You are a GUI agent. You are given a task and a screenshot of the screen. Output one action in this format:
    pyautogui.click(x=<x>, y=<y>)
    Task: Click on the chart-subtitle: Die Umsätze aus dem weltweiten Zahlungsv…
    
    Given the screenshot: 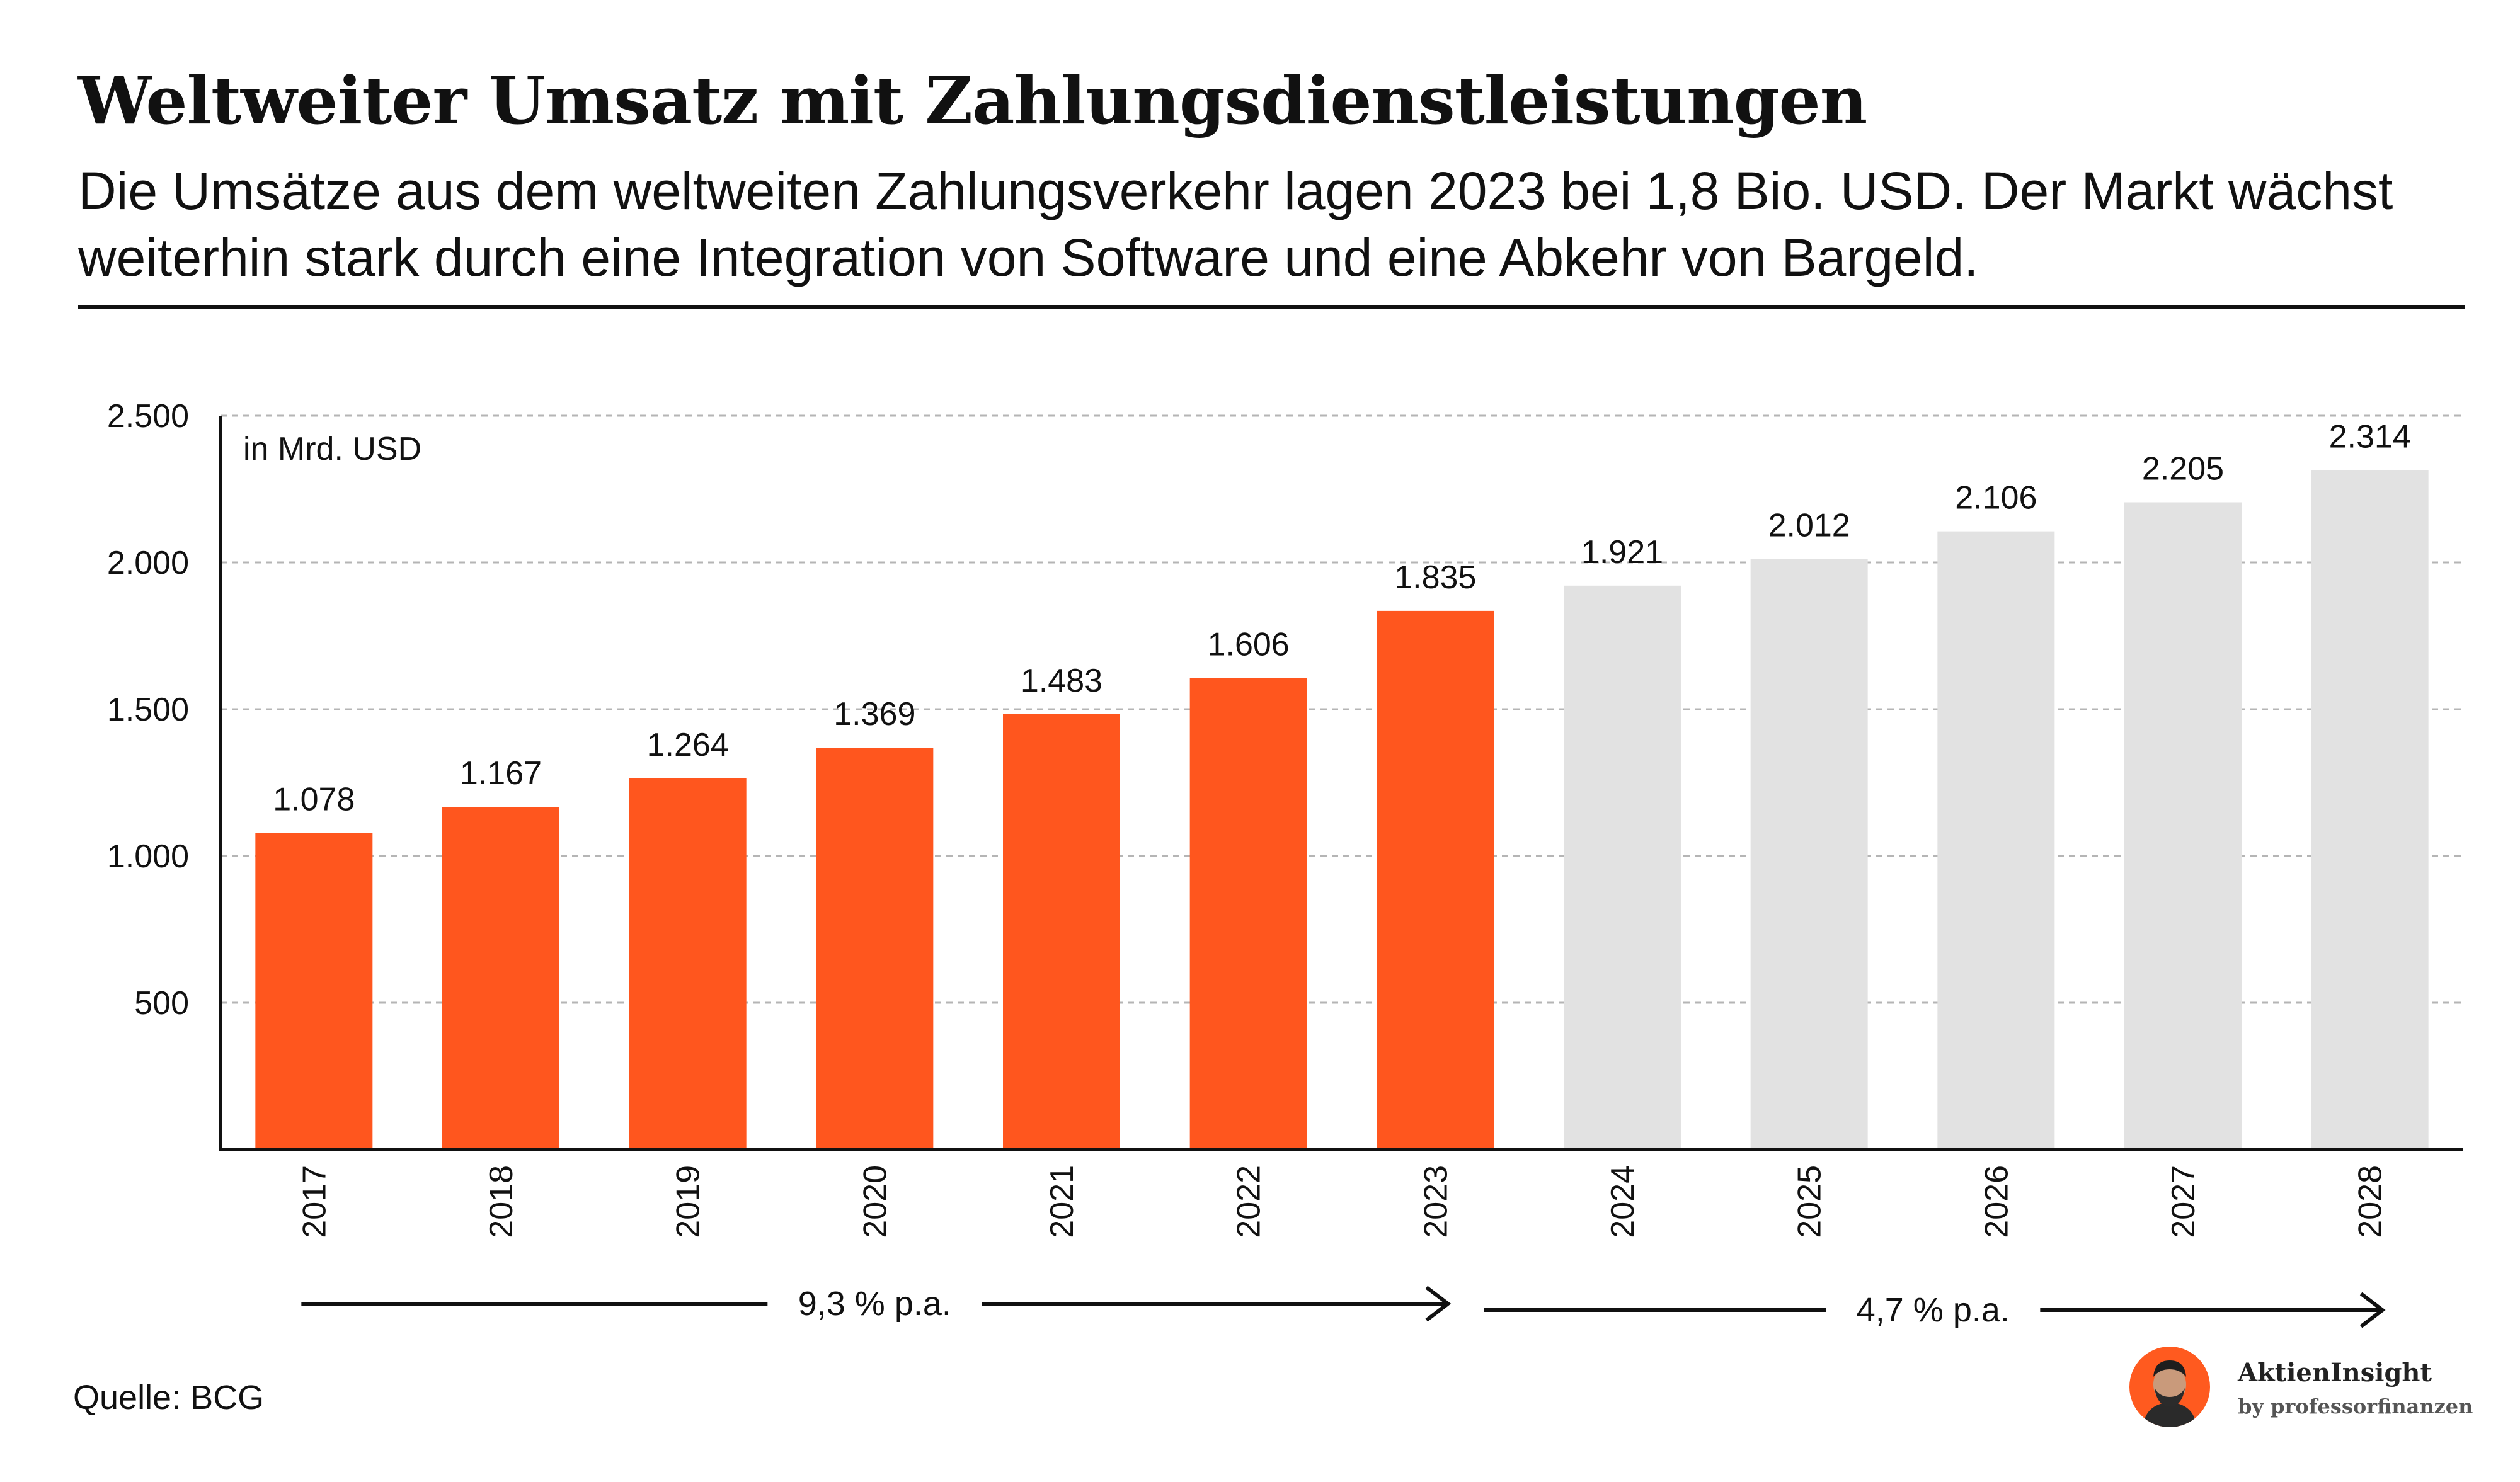 What is the action you would take?
    pyautogui.click(x=1235, y=224)
    